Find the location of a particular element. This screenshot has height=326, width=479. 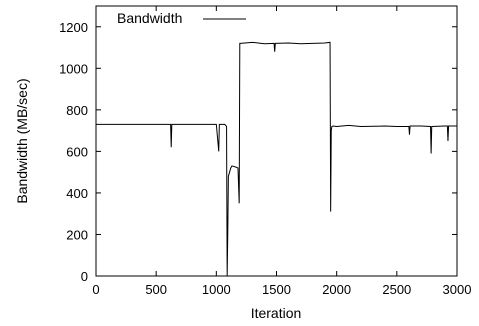

x-tick-label: 1000 is located at coordinates (216, 289).